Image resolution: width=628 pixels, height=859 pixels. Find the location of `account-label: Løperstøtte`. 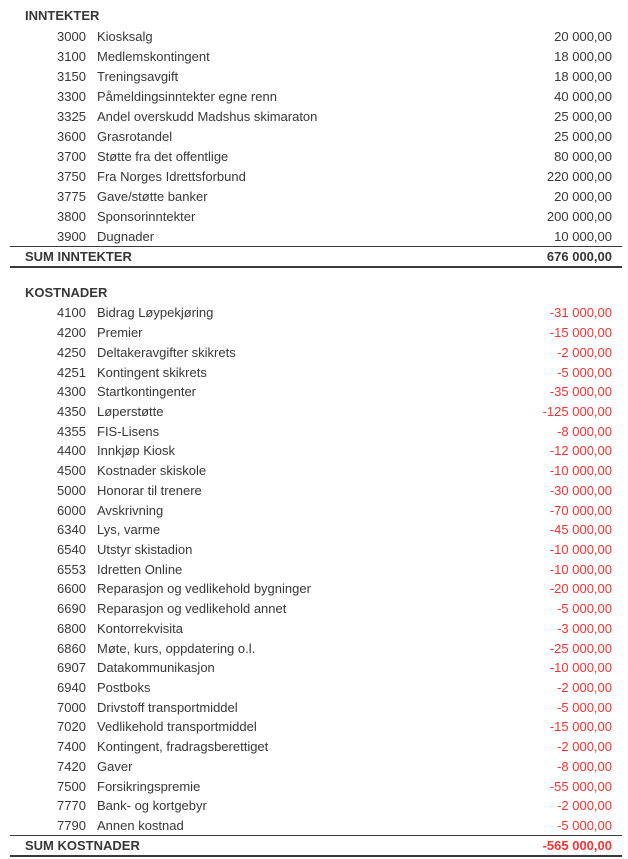

account-label: Løperstøtte is located at coordinates (130, 411).